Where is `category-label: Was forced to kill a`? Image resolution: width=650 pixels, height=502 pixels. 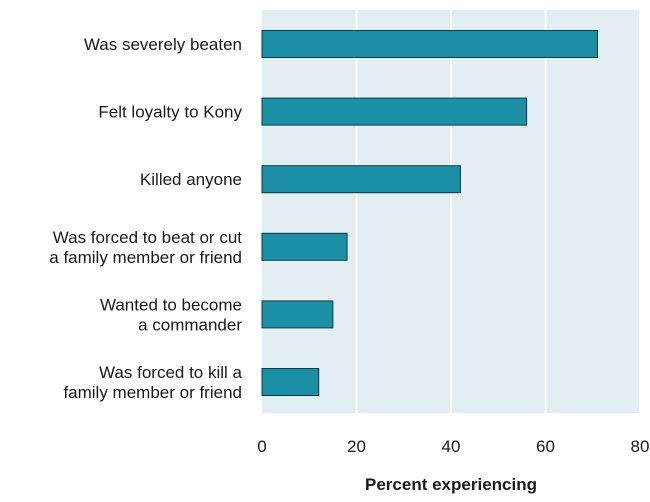
category-label: Was forced to kill a is located at coordinates (171, 372).